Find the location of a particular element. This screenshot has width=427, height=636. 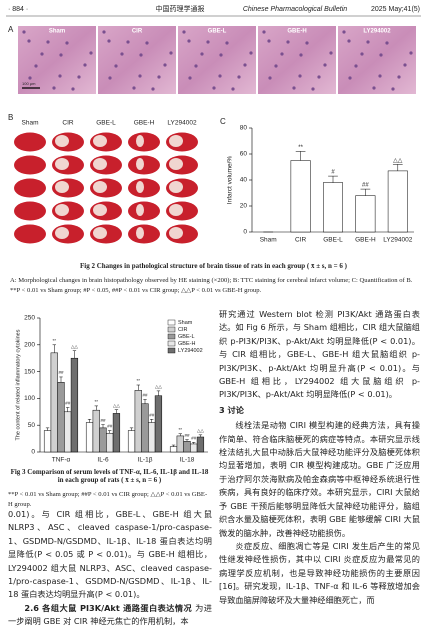

y-tick-label: 100 is located at coordinates (29, 398).